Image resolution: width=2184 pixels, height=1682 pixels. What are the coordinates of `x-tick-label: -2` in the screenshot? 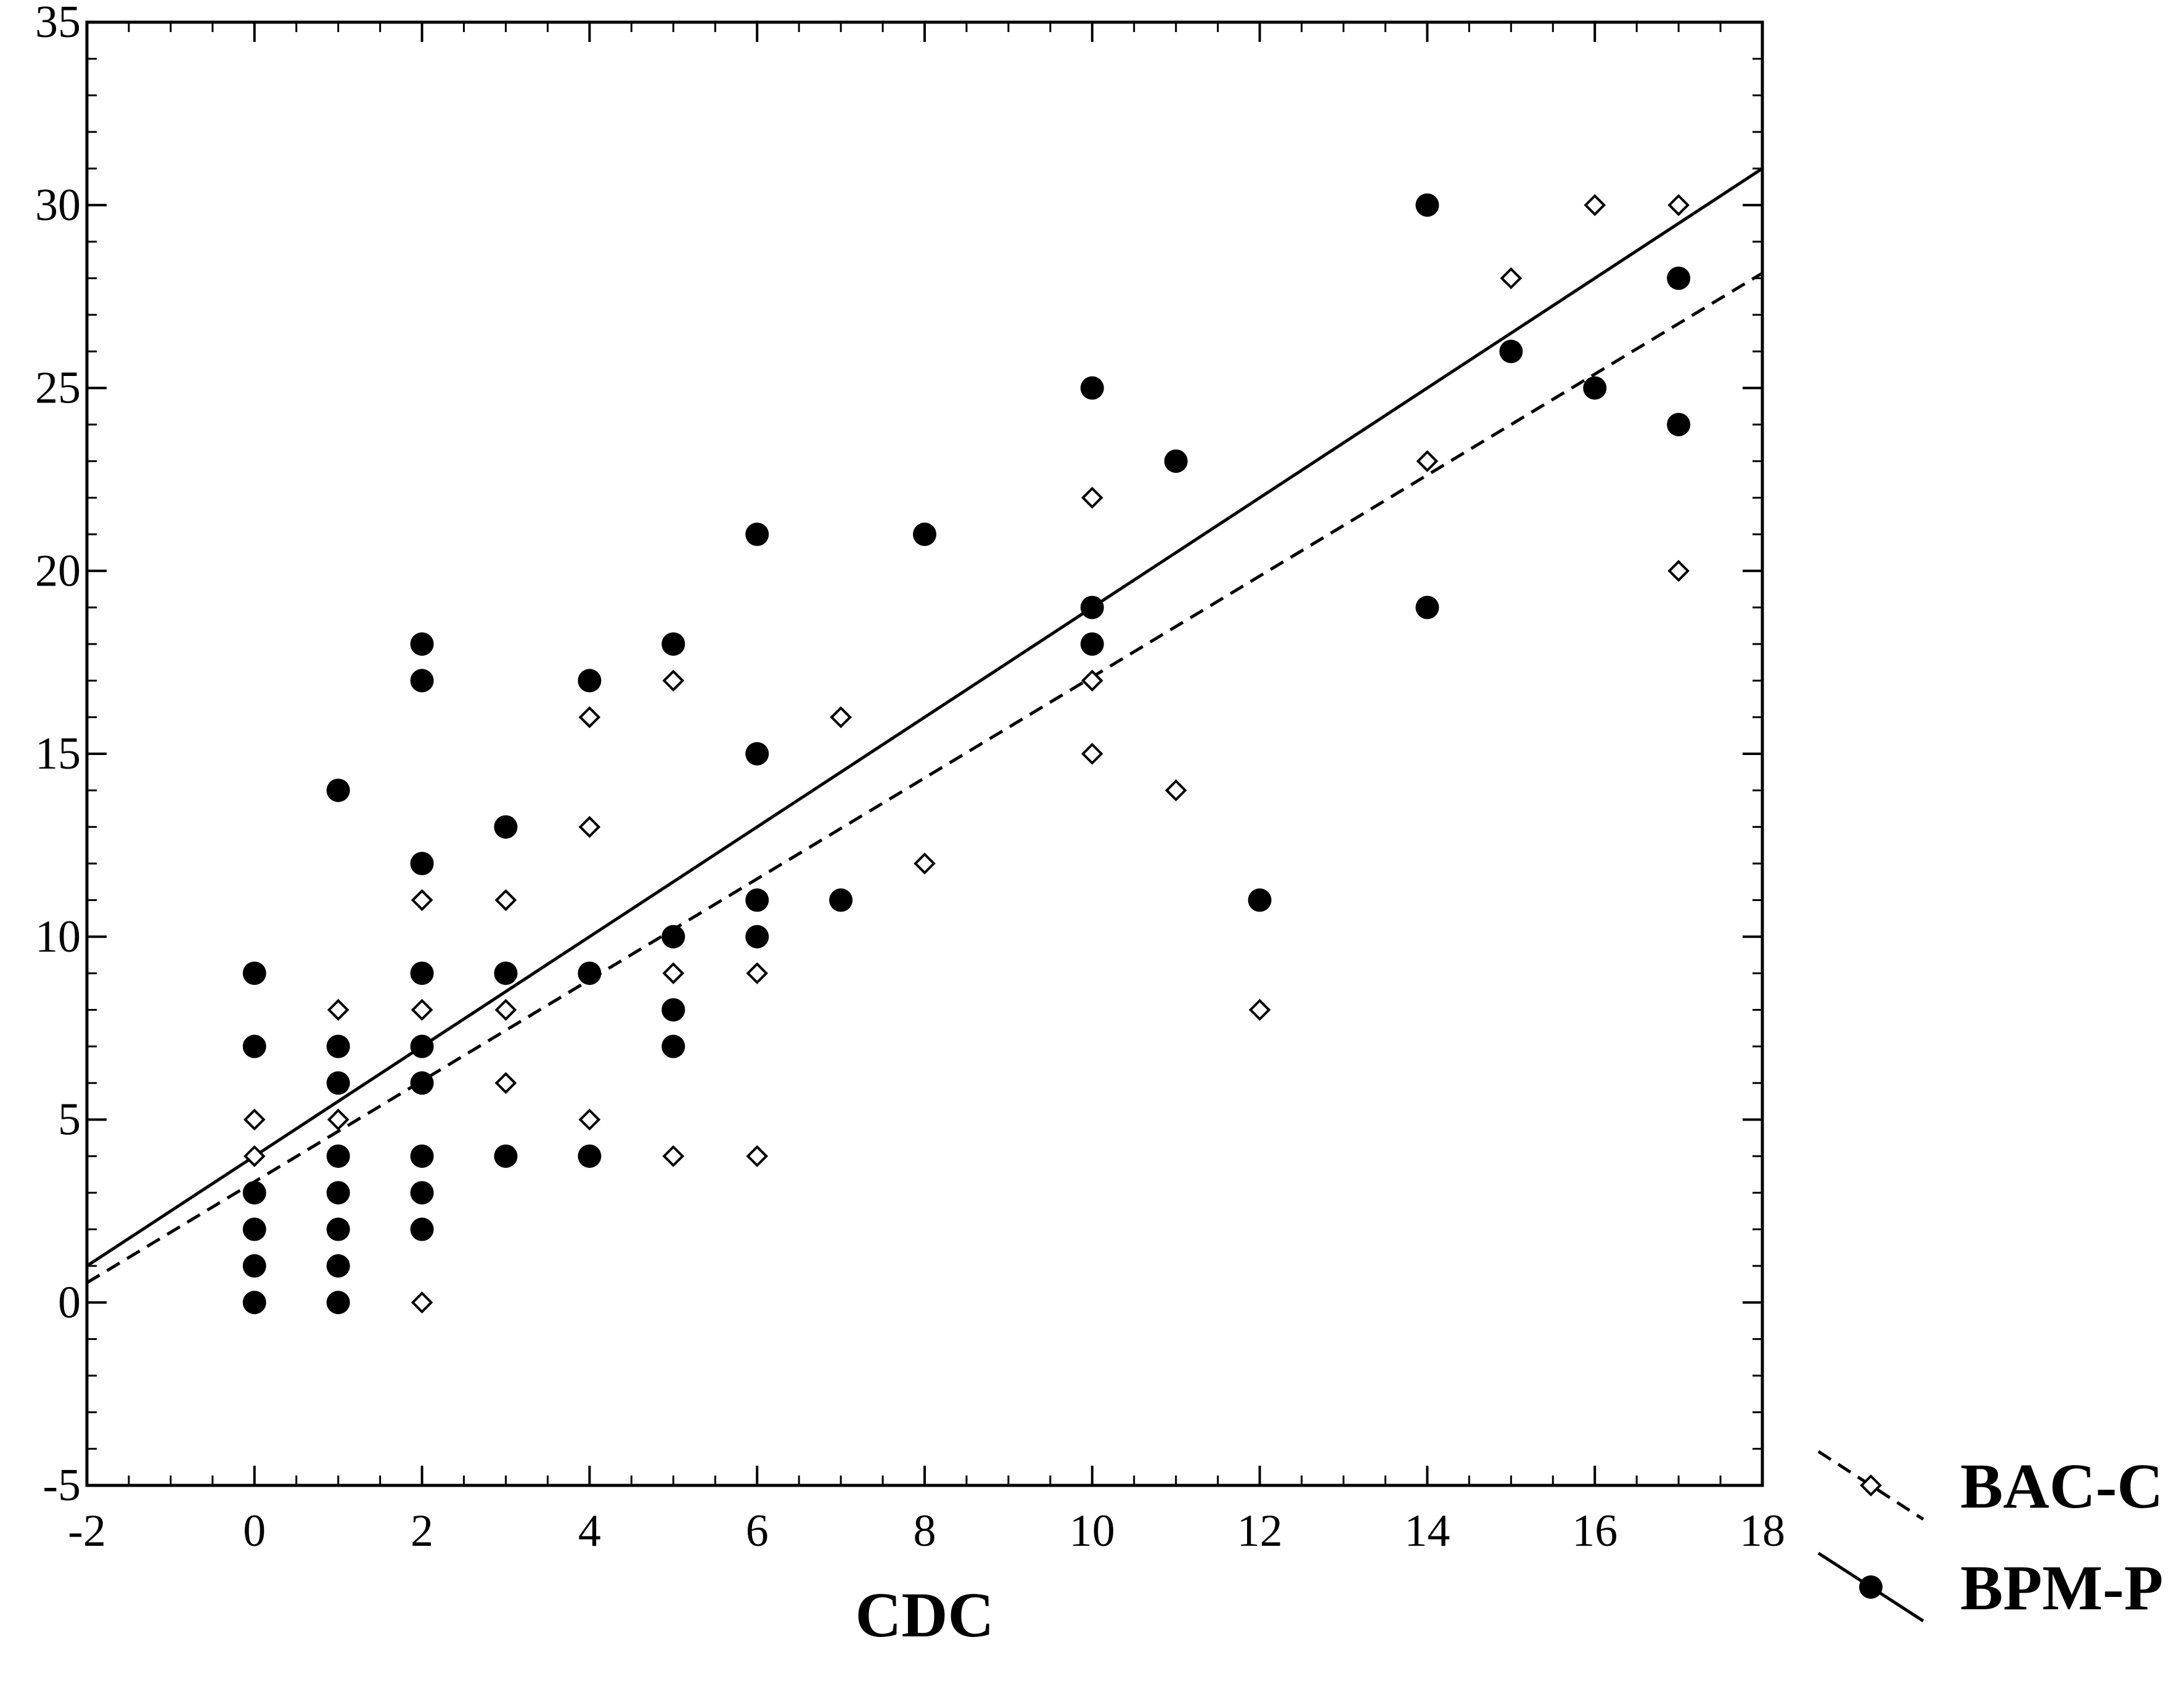 It's located at (87, 1531).